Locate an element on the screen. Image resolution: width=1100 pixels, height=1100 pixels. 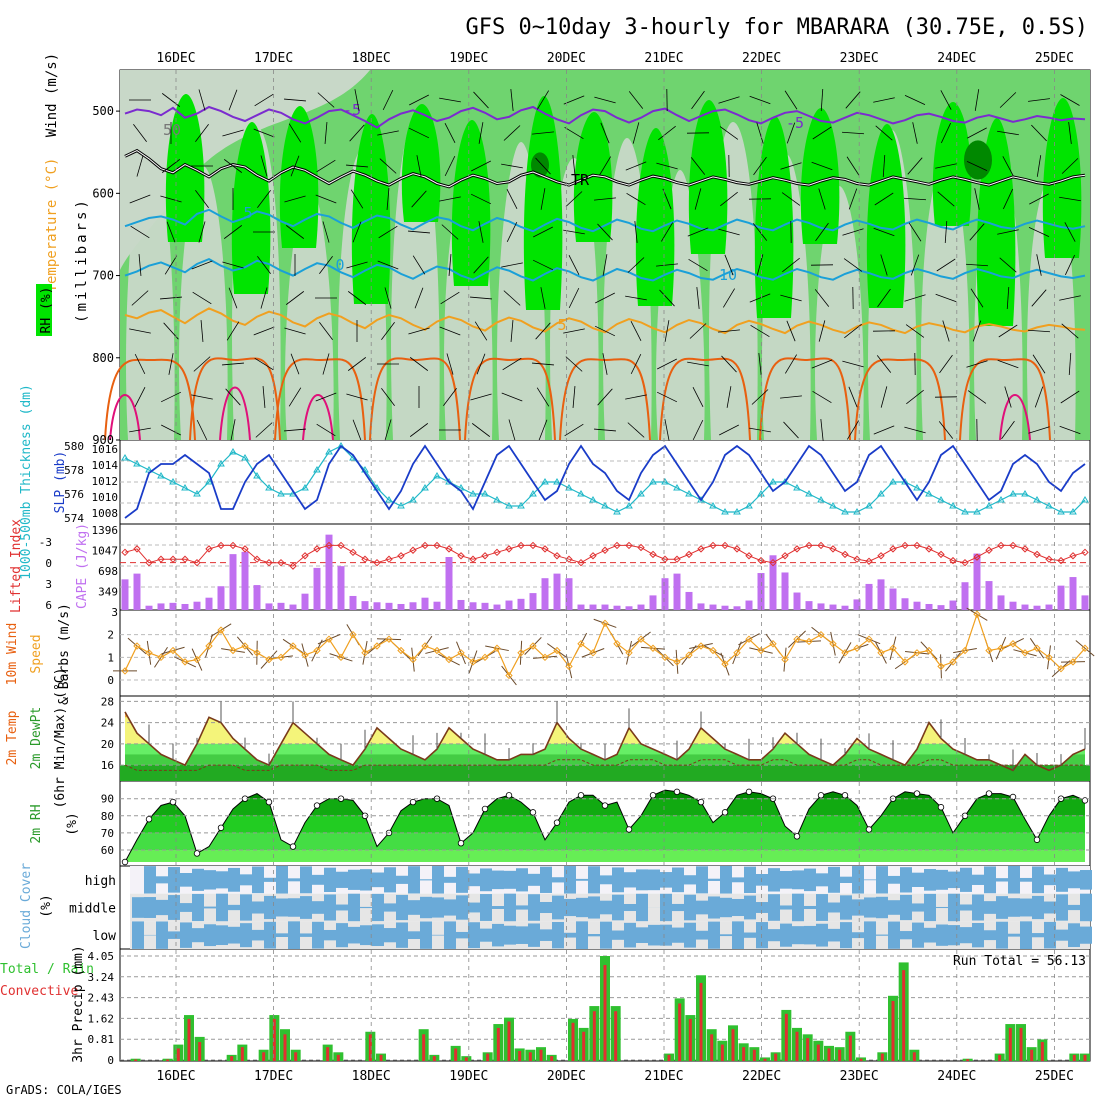
rh-unit: (%) is located at coordinates (72, 823).